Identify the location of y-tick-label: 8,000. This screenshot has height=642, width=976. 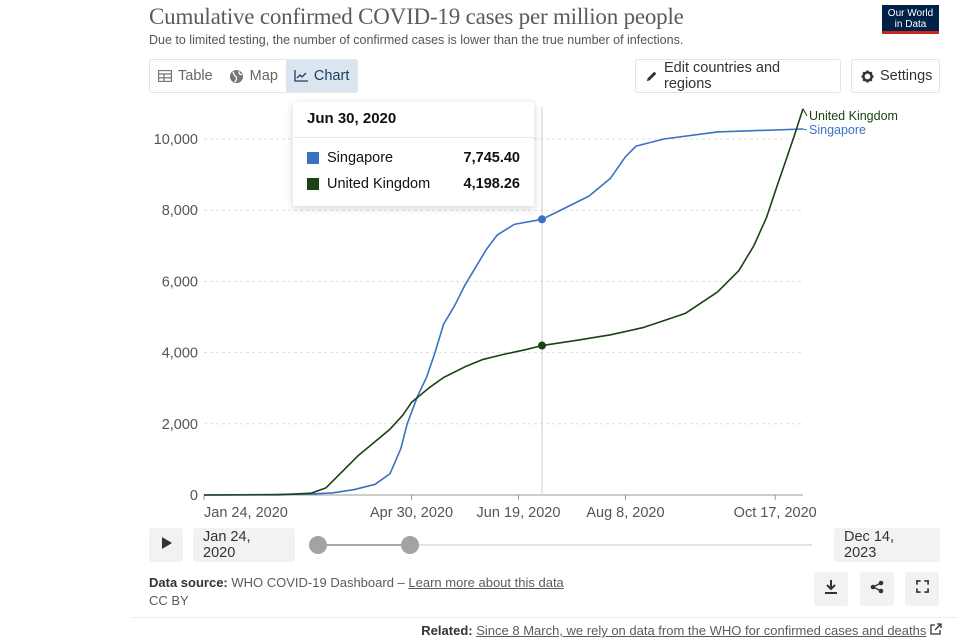
(180, 211).